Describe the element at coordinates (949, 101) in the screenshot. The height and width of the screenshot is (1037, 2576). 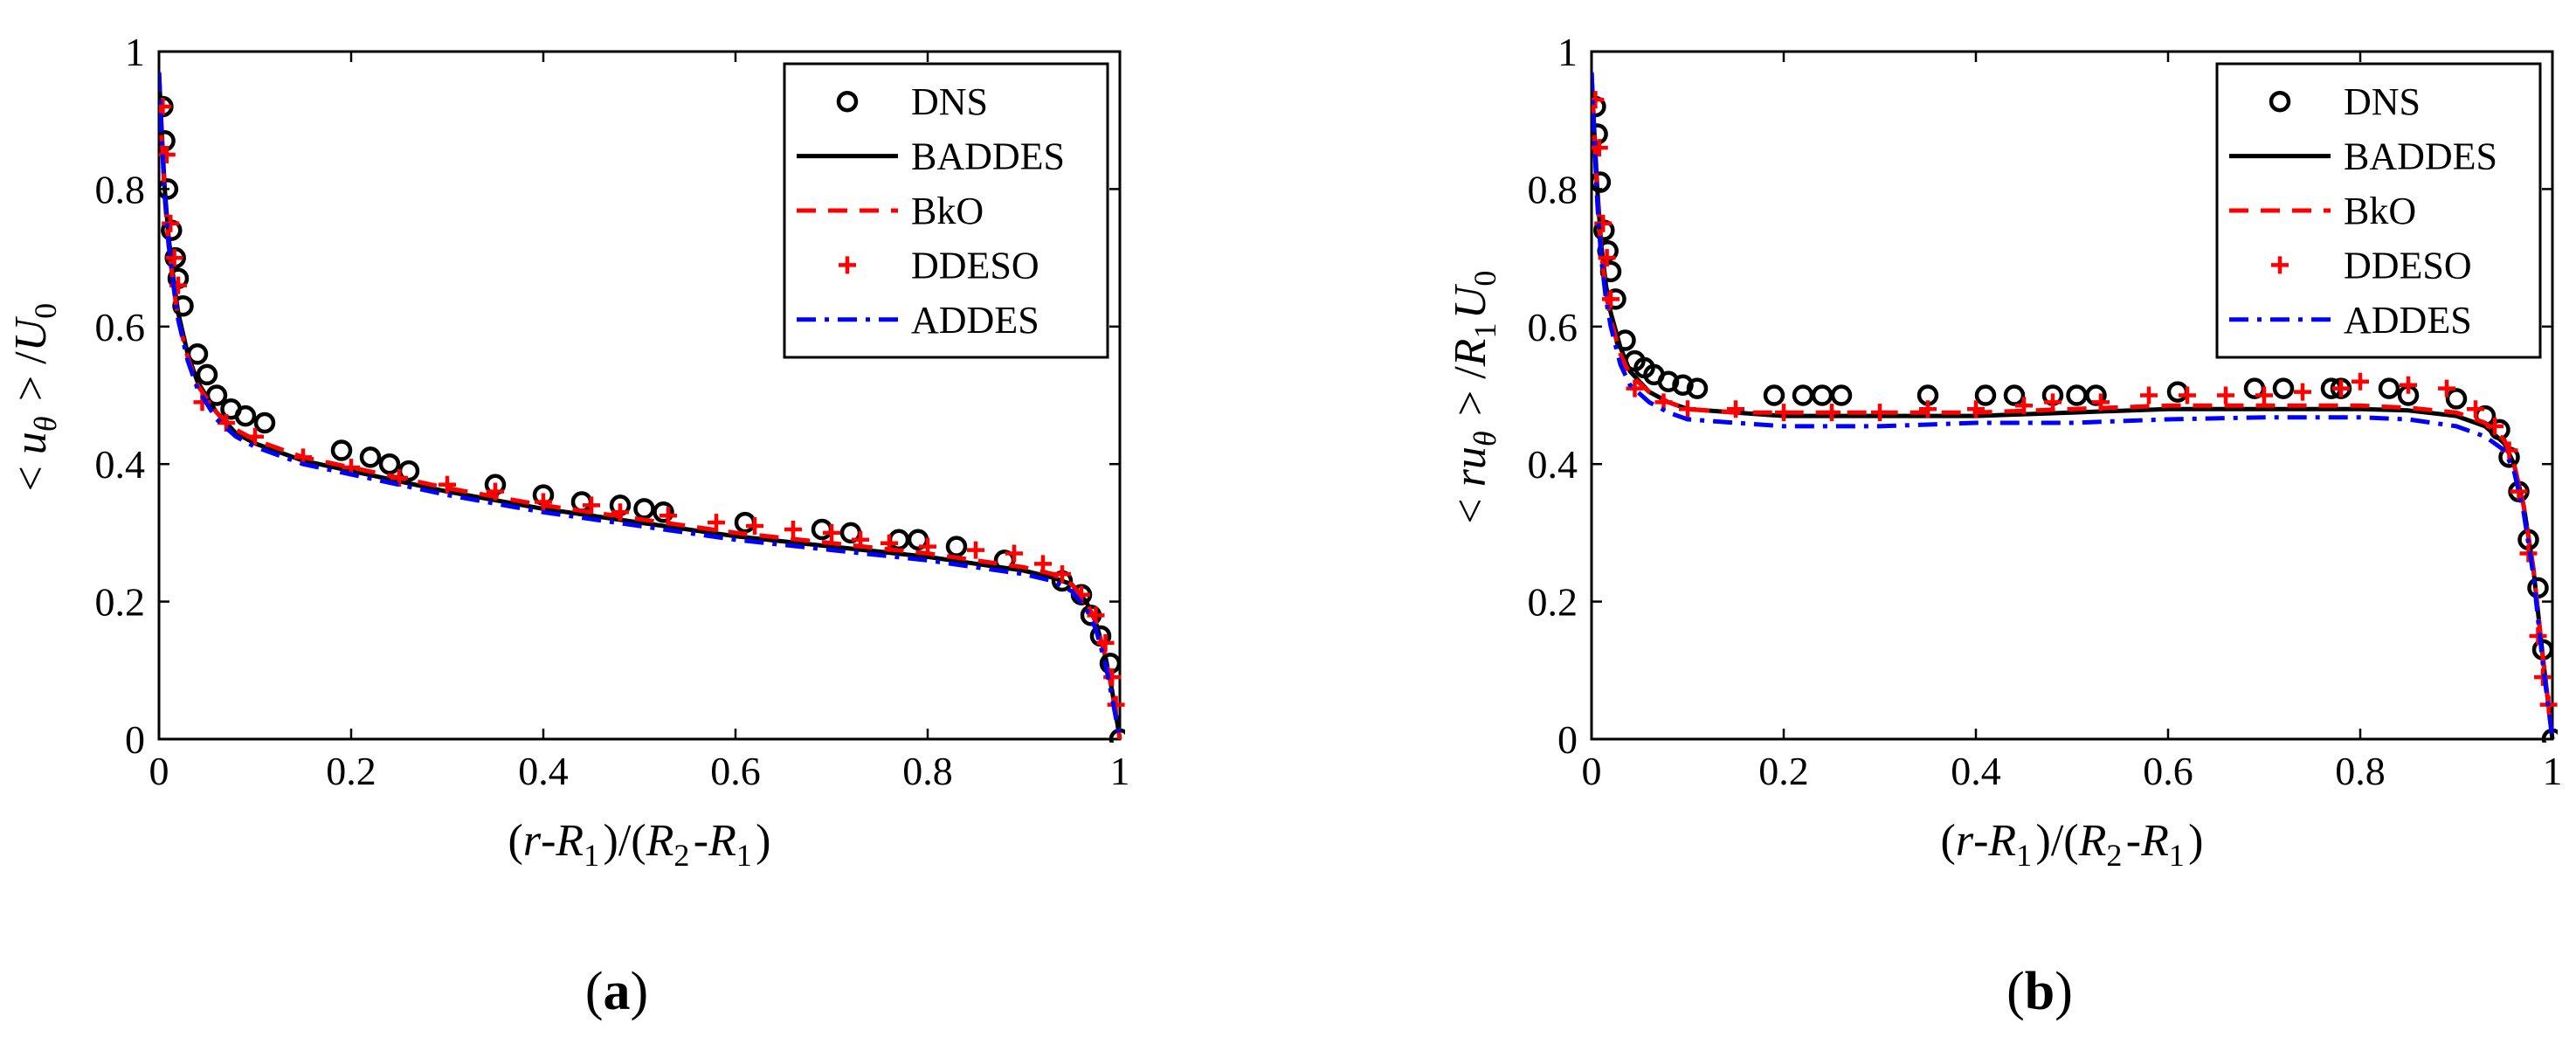
I see `legend-label-dns: DNS` at that location.